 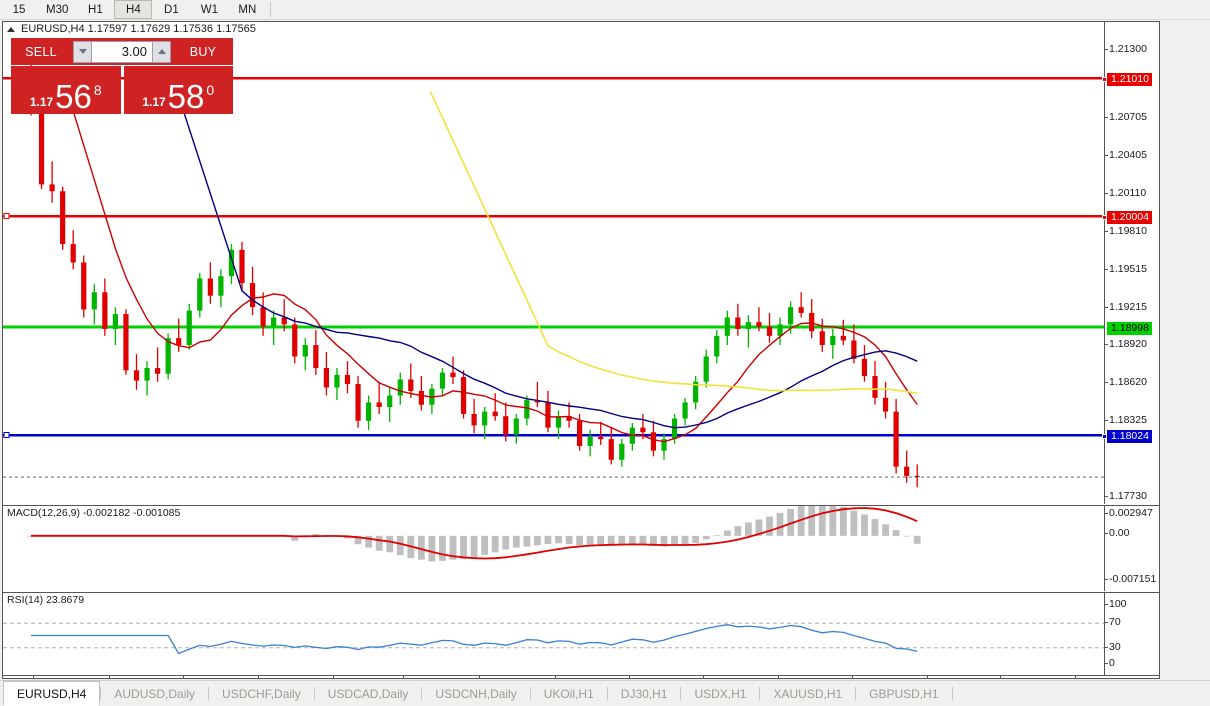 I want to click on symbol-tab-usdx: USDX,H1, so click(x=720, y=693).